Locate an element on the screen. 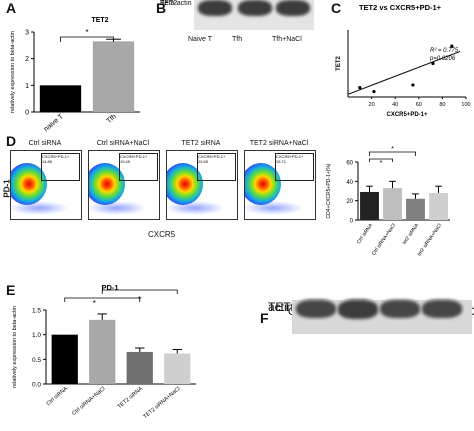 The height and width of the screenshot is (431, 474). panel-label-a: A is located at coordinates (11, 8).